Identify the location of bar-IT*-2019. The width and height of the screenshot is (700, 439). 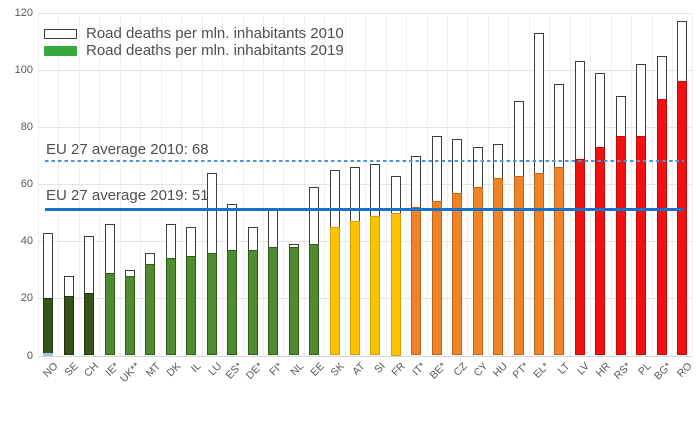
(416, 281).